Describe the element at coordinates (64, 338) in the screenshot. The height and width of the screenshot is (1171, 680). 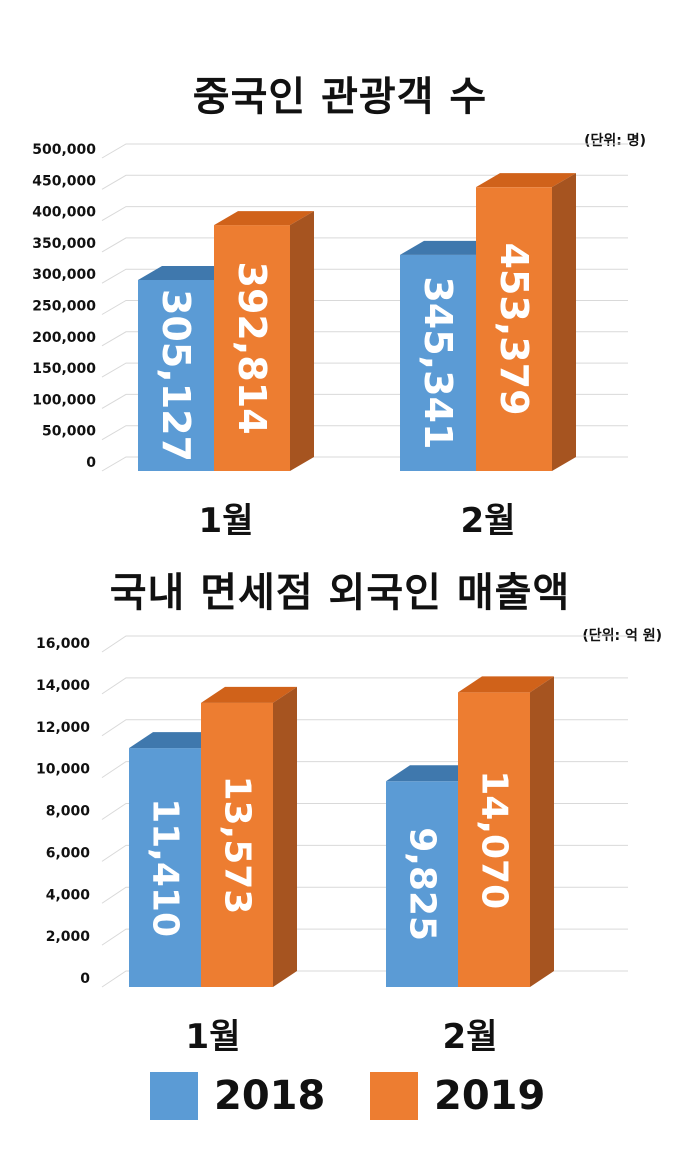
I see `y-tick-label: 200,000` at that location.